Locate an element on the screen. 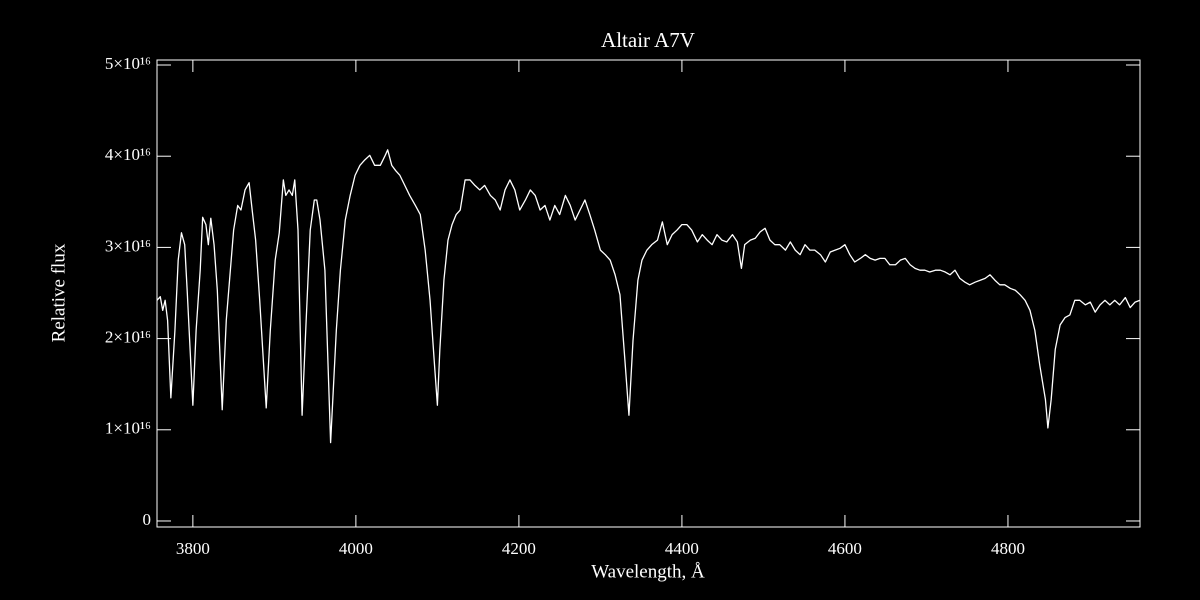 This screenshot has width=1200, height=600. y-tick-label: 4×10¹⁶ is located at coordinates (128, 154).